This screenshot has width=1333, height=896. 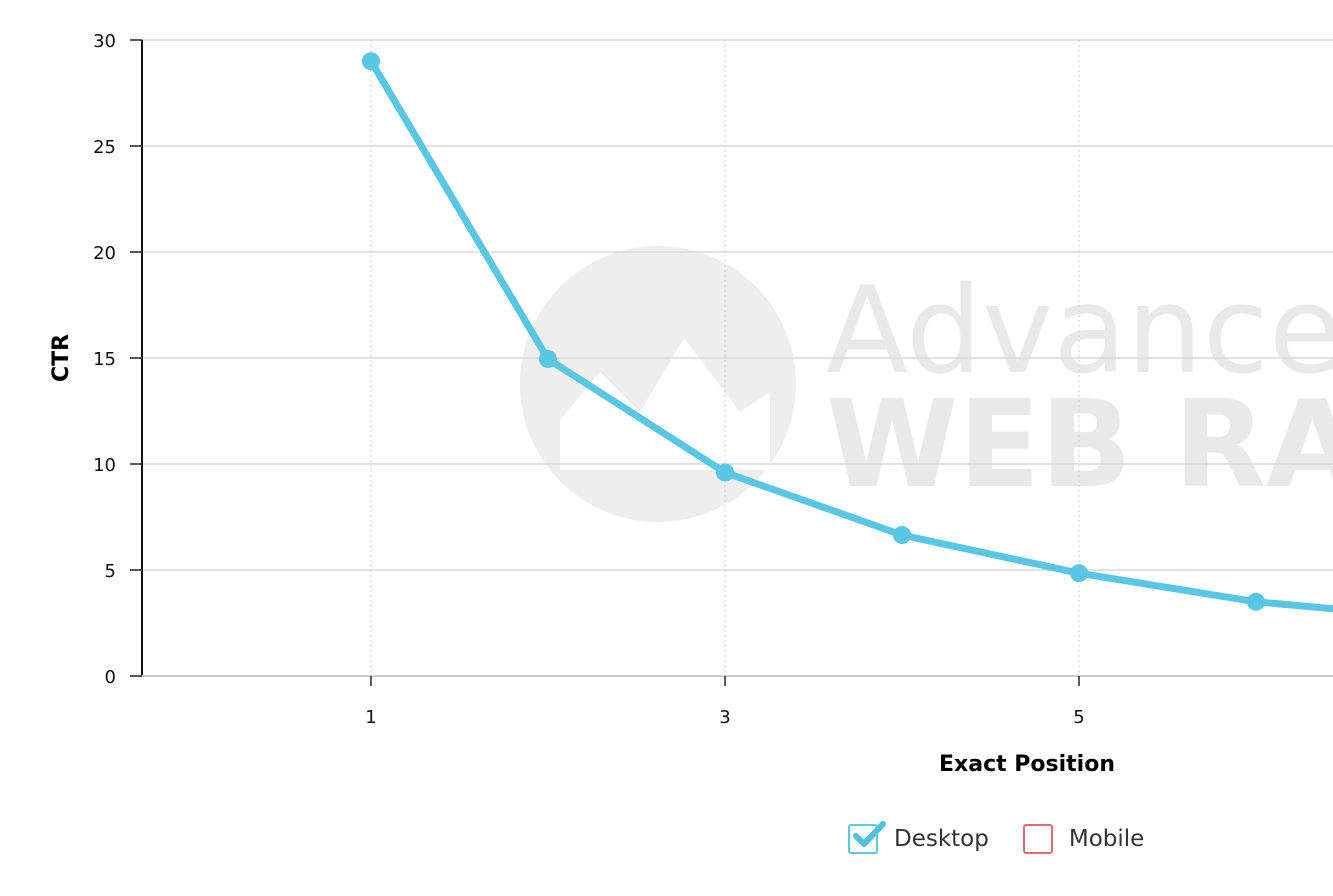 I want to click on x-axis-title: Exact Position, so click(x=1027, y=764).